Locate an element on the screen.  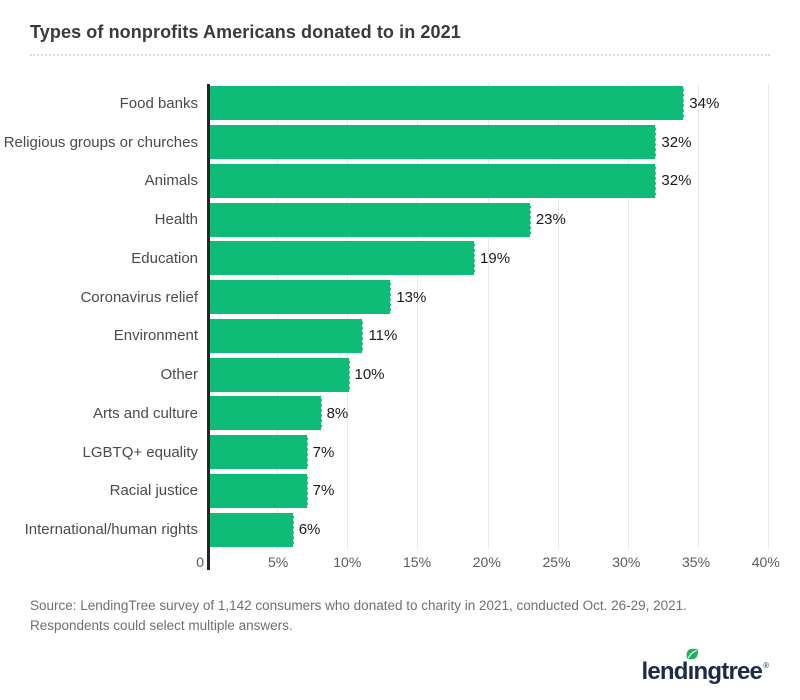
y-axis-line is located at coordinates (208, 327).